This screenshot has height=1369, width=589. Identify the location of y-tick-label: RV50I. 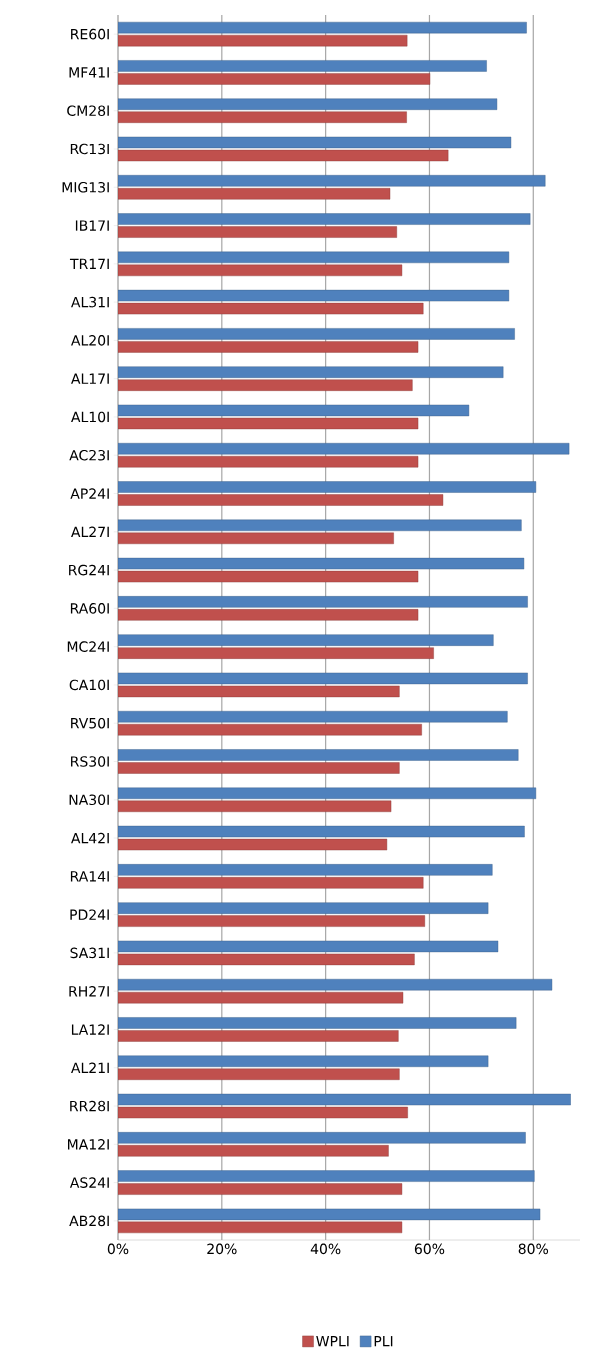
(90, 723).